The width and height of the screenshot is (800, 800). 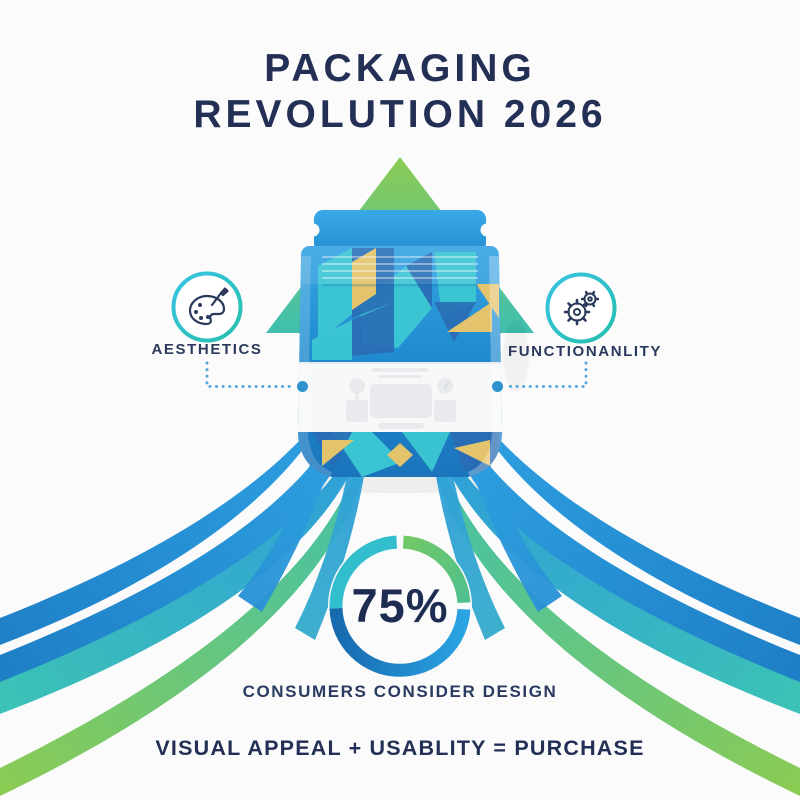 I want to click on label-band, so click(x=400, y=397).